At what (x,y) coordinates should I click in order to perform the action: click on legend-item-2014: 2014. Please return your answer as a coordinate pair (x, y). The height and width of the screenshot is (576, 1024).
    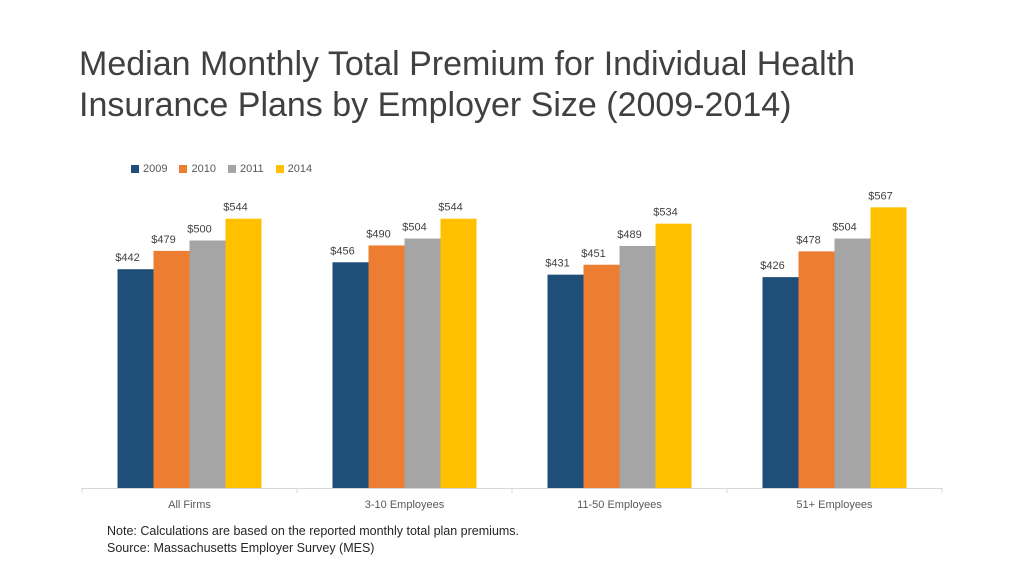
    Looking at the image, I should click on (294, 169).